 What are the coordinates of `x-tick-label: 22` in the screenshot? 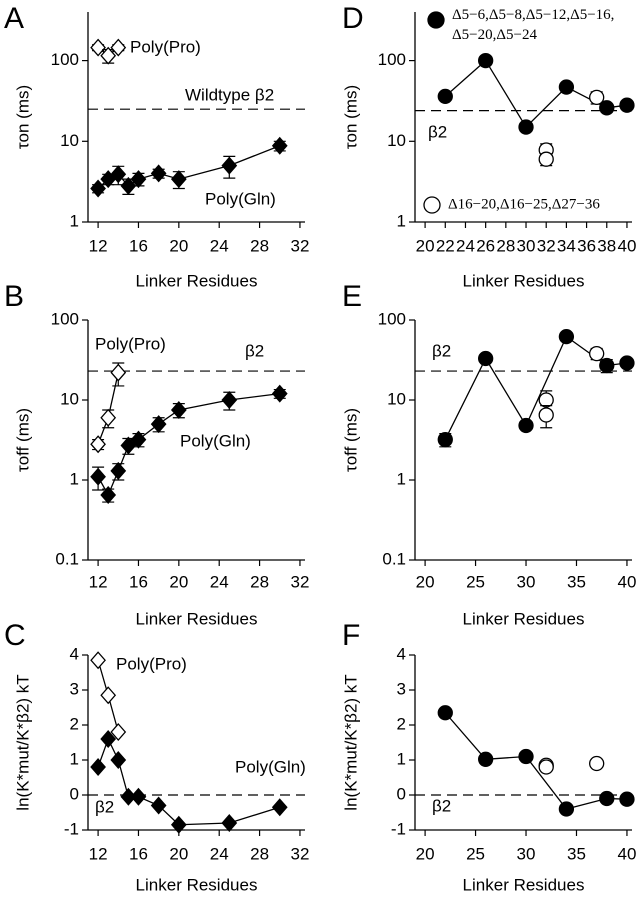 It's located at (445, 245).